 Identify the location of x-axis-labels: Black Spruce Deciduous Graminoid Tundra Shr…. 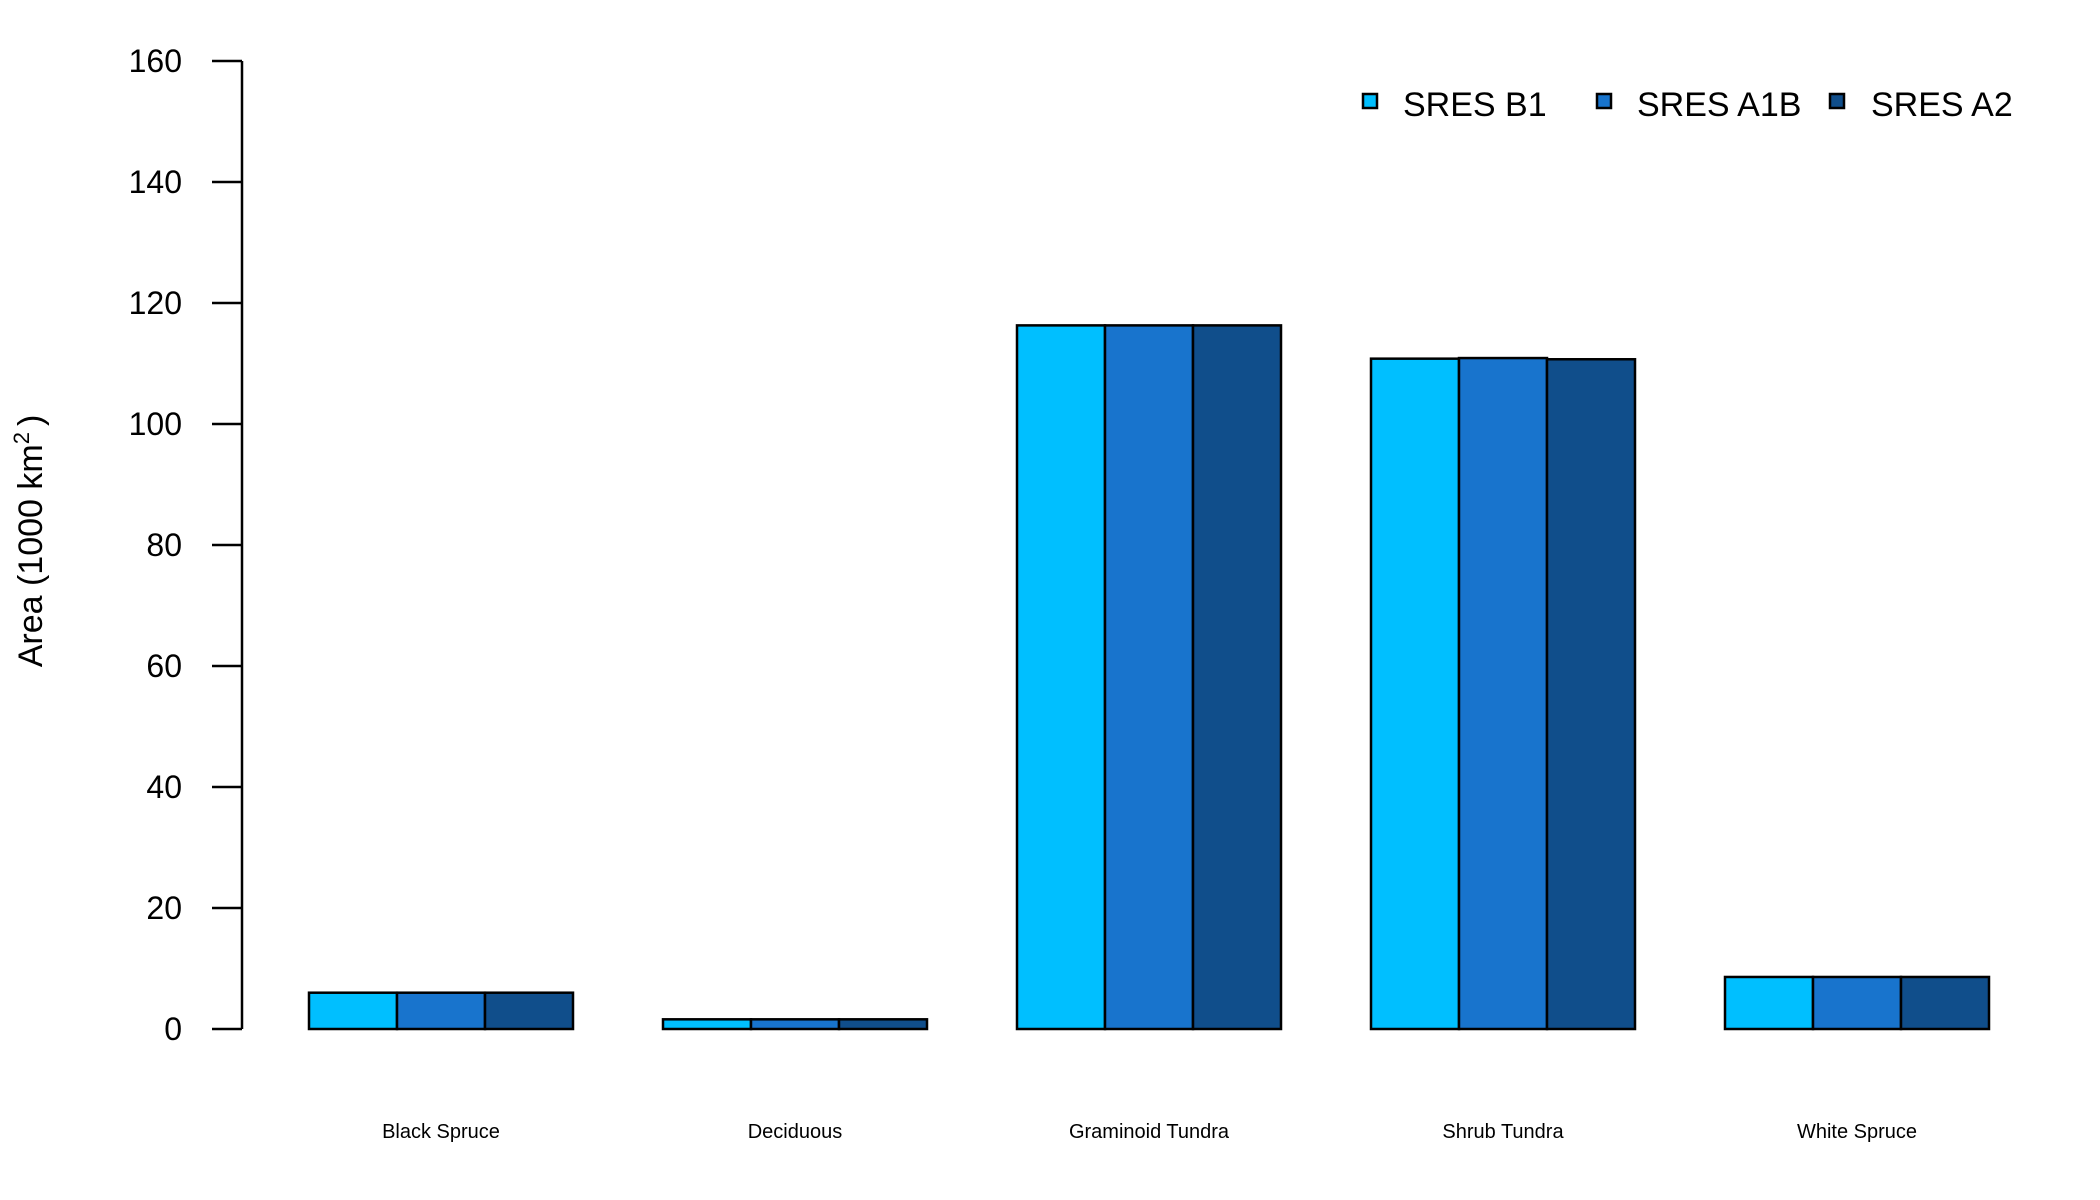
(1149, 1132).